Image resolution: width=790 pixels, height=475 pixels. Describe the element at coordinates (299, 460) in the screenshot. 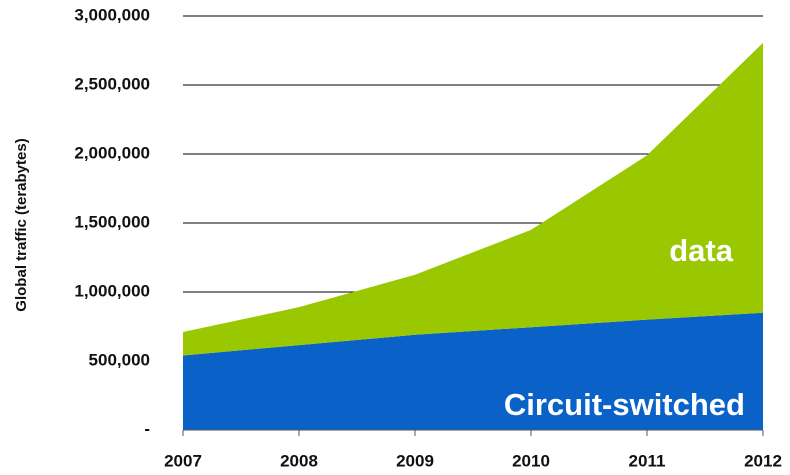

I see `x-tick-label: 2008` at that location.